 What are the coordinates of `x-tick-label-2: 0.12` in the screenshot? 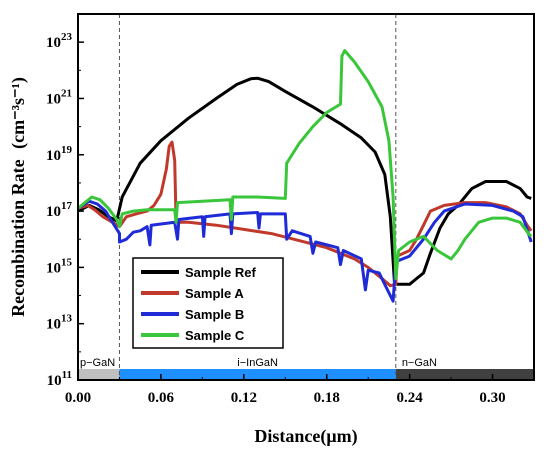 It's located at (244, 398).